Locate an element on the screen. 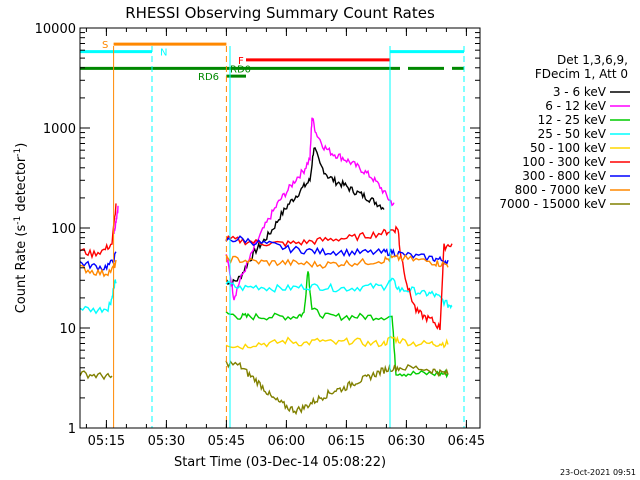 This screenshot has height=480, width=640. y-tick-label-4: 10000 is located at coordinates (55, 29).